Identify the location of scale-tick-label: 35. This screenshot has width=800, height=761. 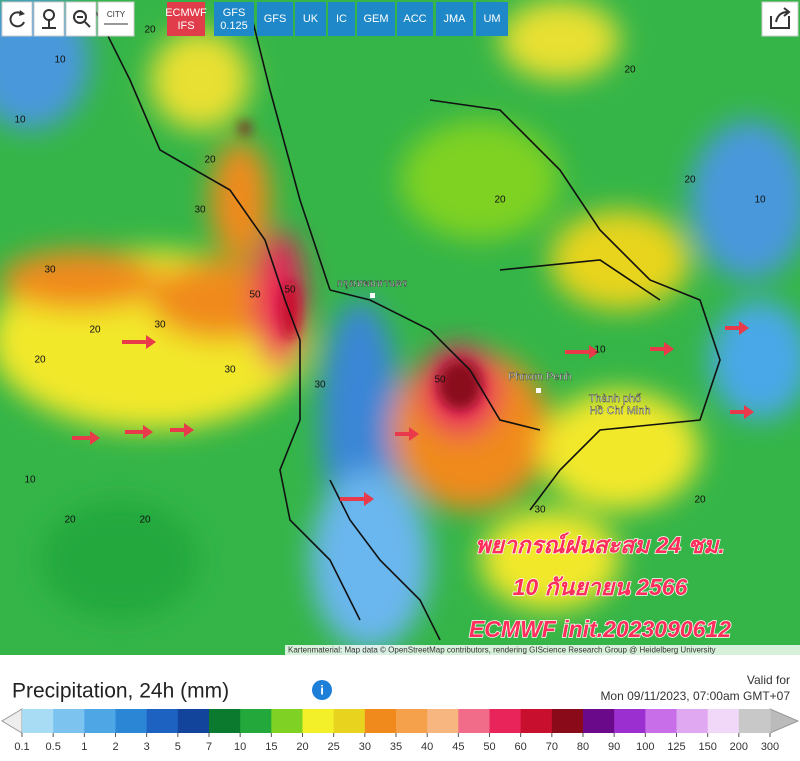
(396, 747).